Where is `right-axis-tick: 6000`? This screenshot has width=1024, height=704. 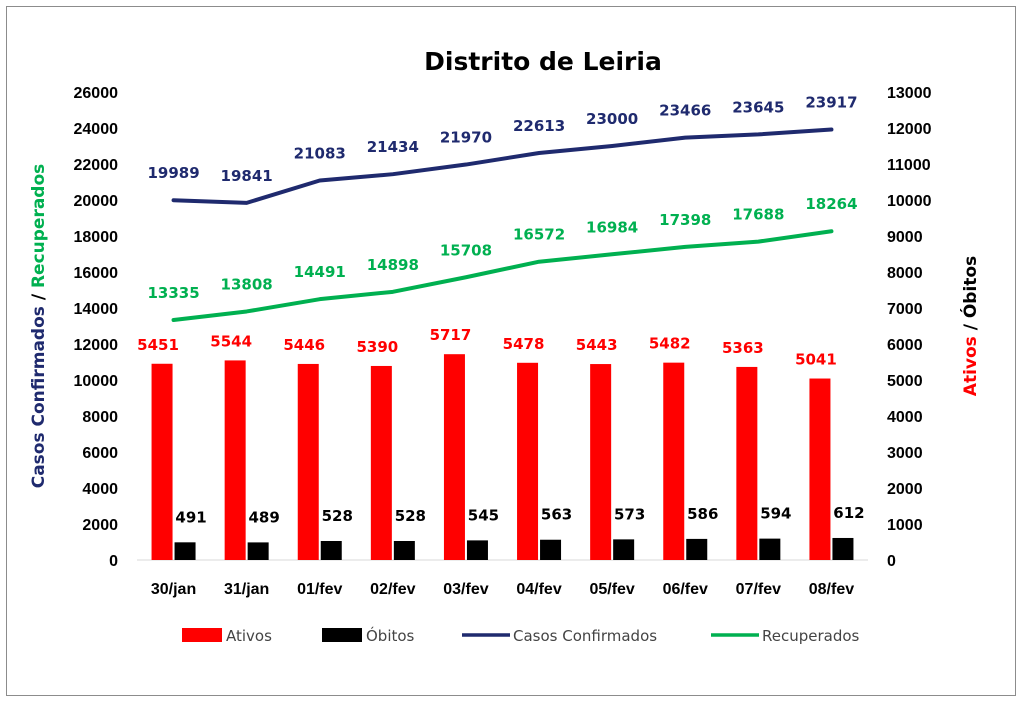 right-axis-tick: 6000 is located at coordinates (905, 345).